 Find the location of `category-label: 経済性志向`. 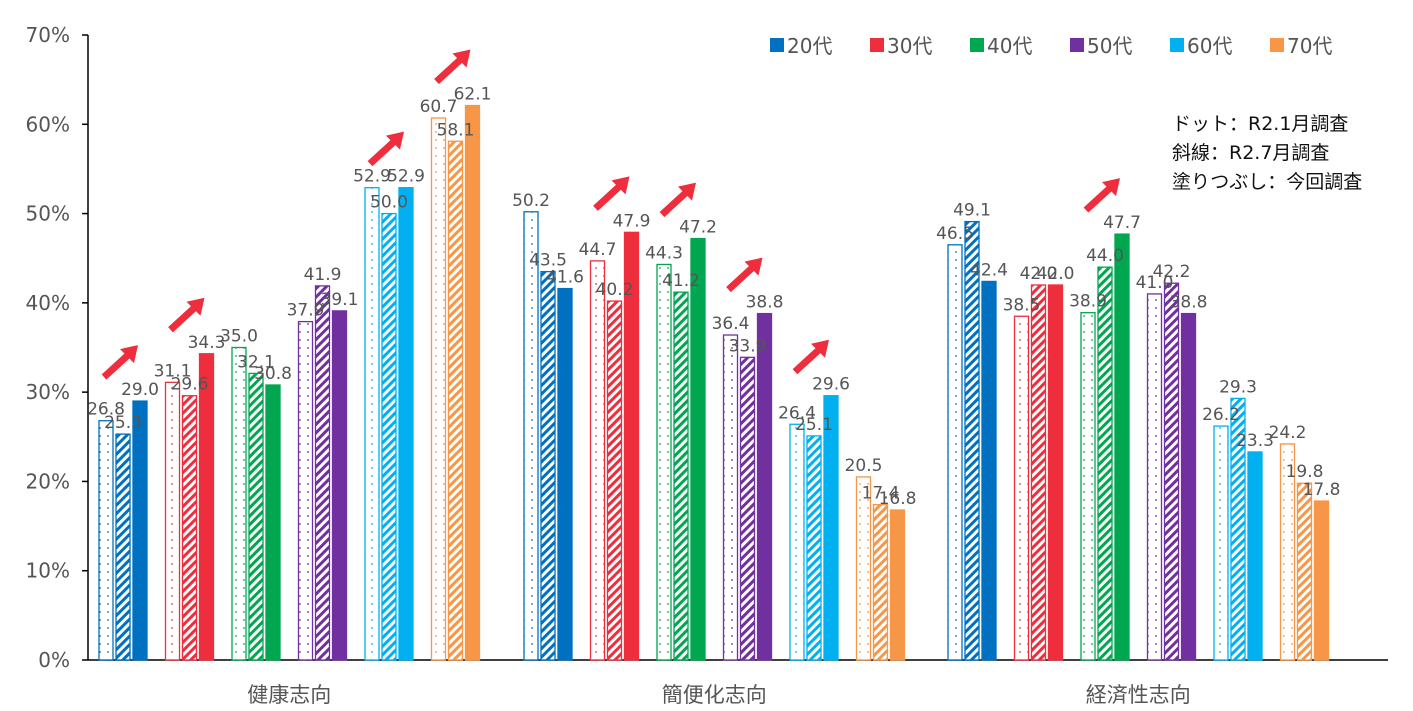

category-label: 経済性志向 is located at coordinates (1138, 695).